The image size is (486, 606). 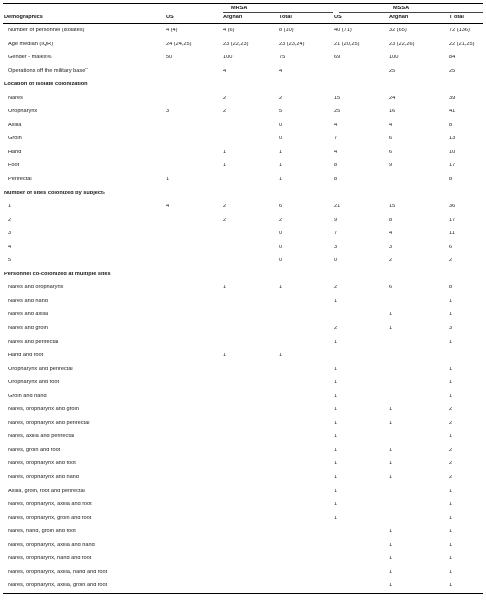 What do you see at coordinates (451, 328) in the screenshot?
I see `table-cell: 3` at bounding box center [451, 328].